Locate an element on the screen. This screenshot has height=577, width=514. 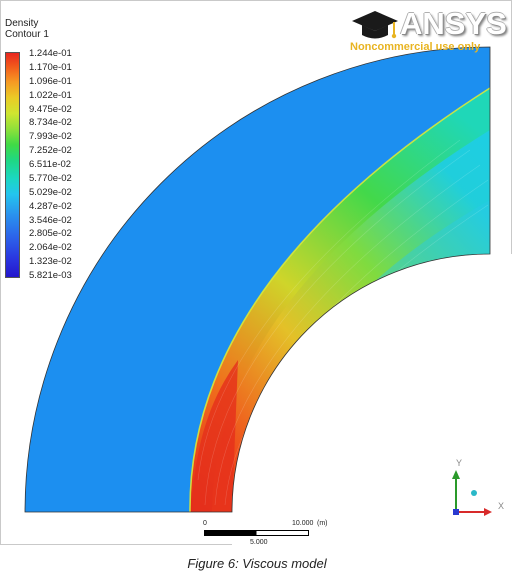
scale-bar: 0 10.000 (m) 5.000 is located at coordinates (265, 533).